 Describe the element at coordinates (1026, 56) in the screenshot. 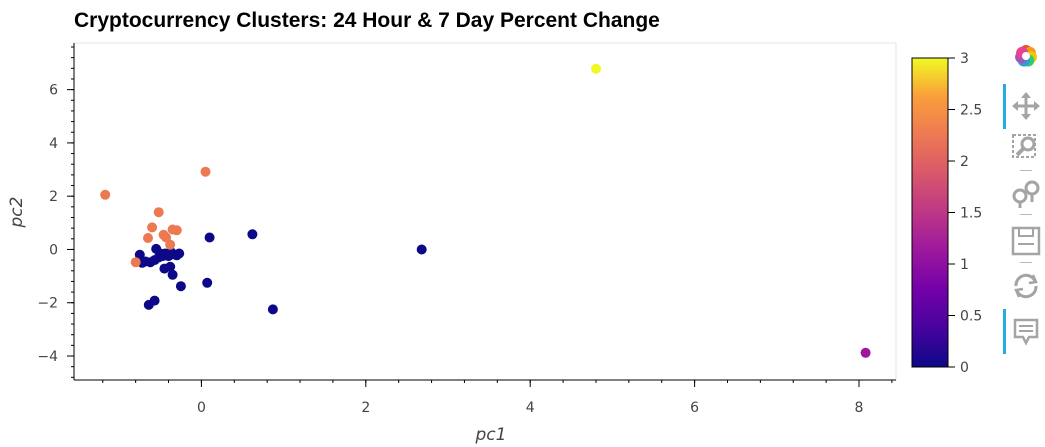

I see `bokeh-logo-icon` at that location.